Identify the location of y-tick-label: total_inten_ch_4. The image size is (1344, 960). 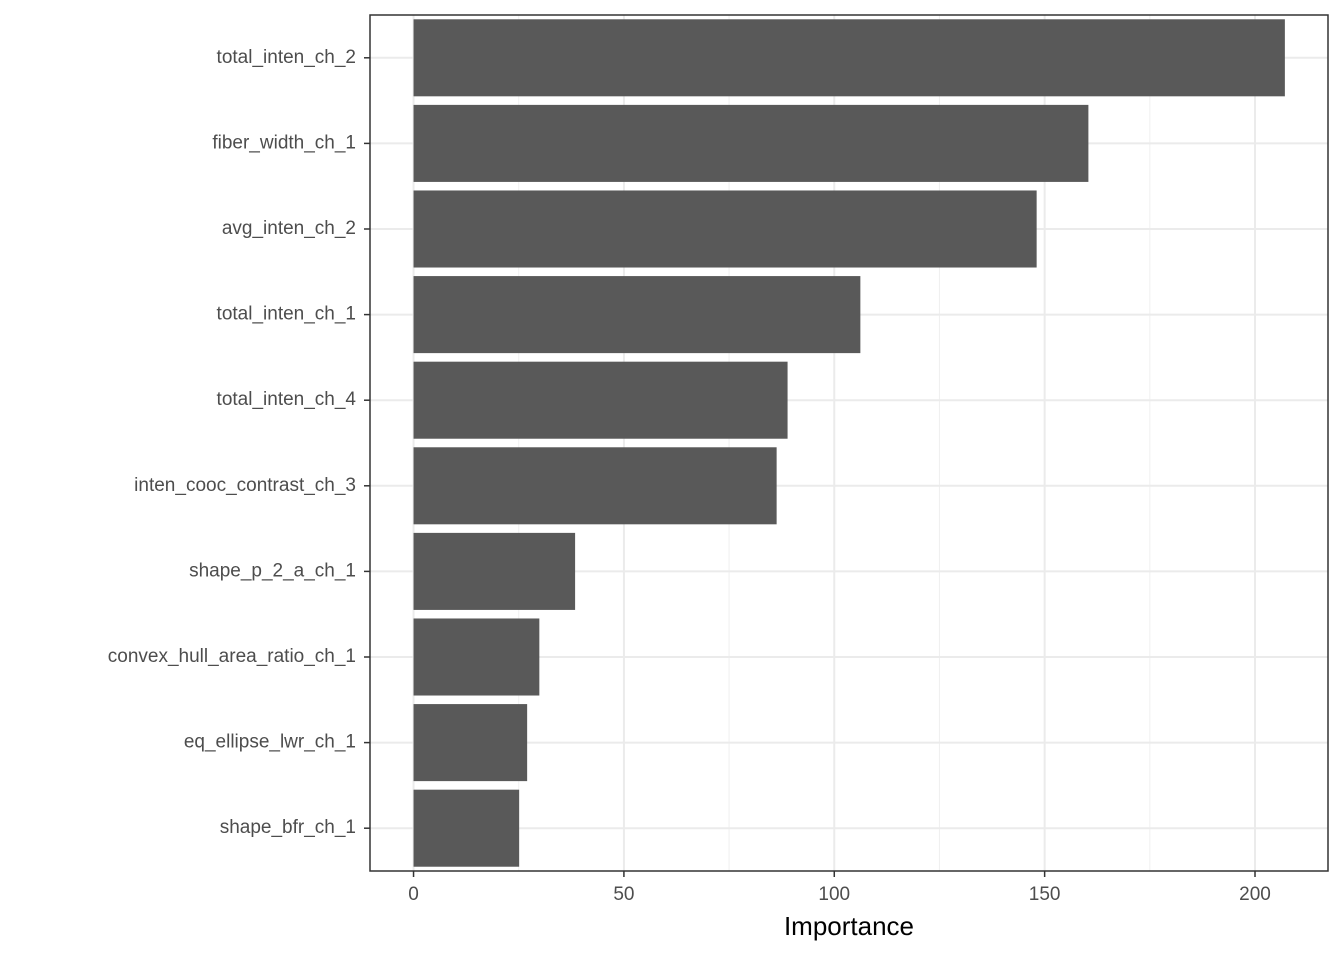
(287, 399).